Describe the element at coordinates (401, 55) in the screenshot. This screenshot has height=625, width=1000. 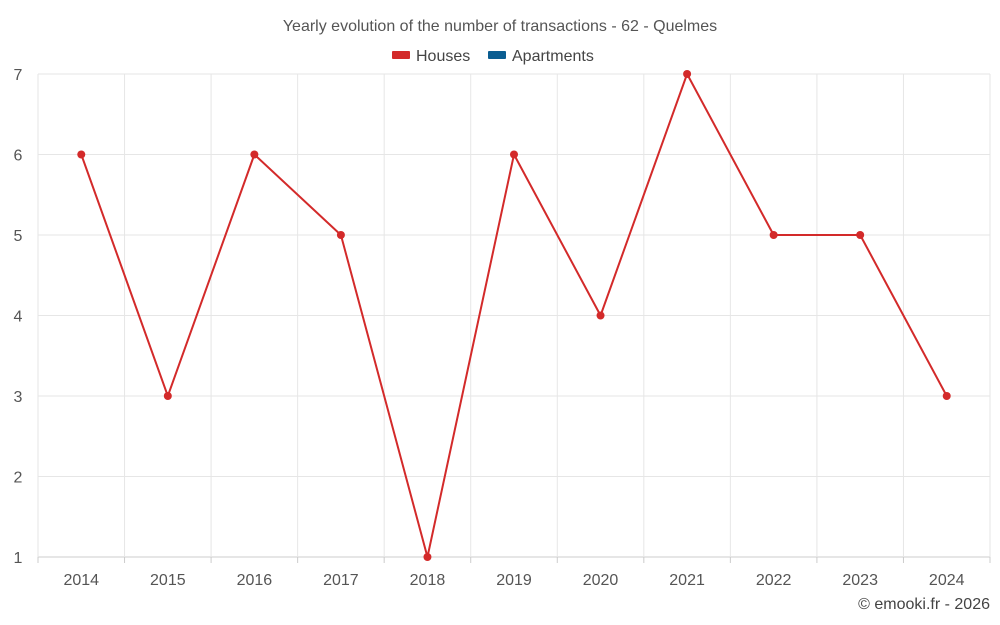
I see `legend-swatch-houses` at that location.